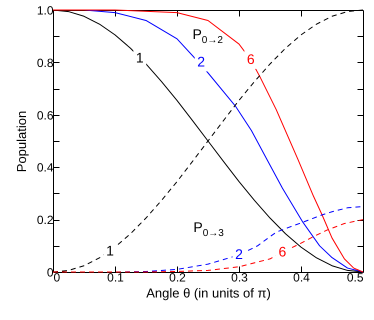  I want to click on x-tick-label: 0.5, so click(355, 277).